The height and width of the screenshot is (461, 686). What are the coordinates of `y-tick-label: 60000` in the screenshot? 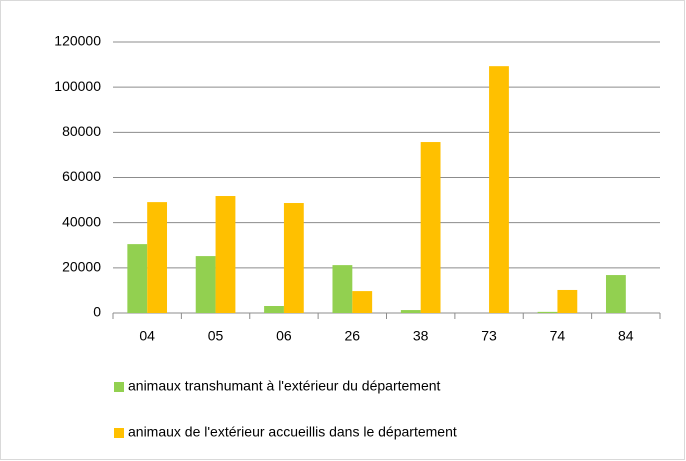 It's located at (81, 176).